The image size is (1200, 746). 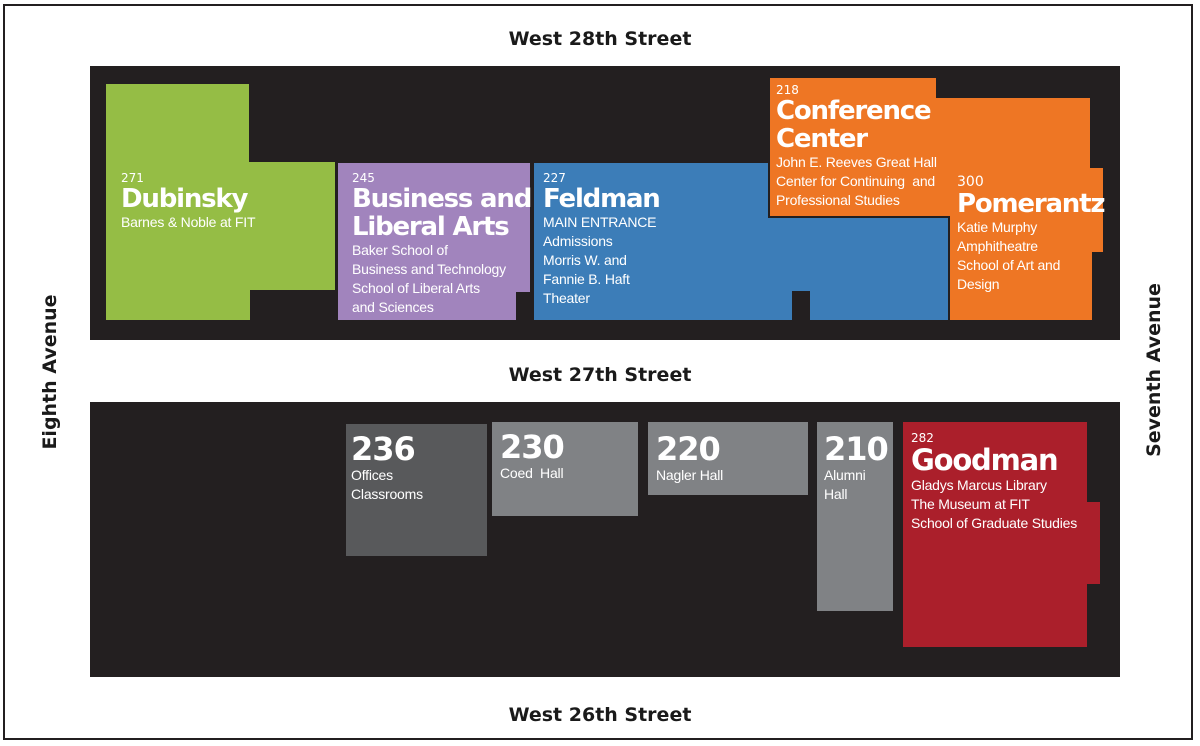 I want to click on building-label-230: 230 Coed Hall, so click(x=532, y=455).